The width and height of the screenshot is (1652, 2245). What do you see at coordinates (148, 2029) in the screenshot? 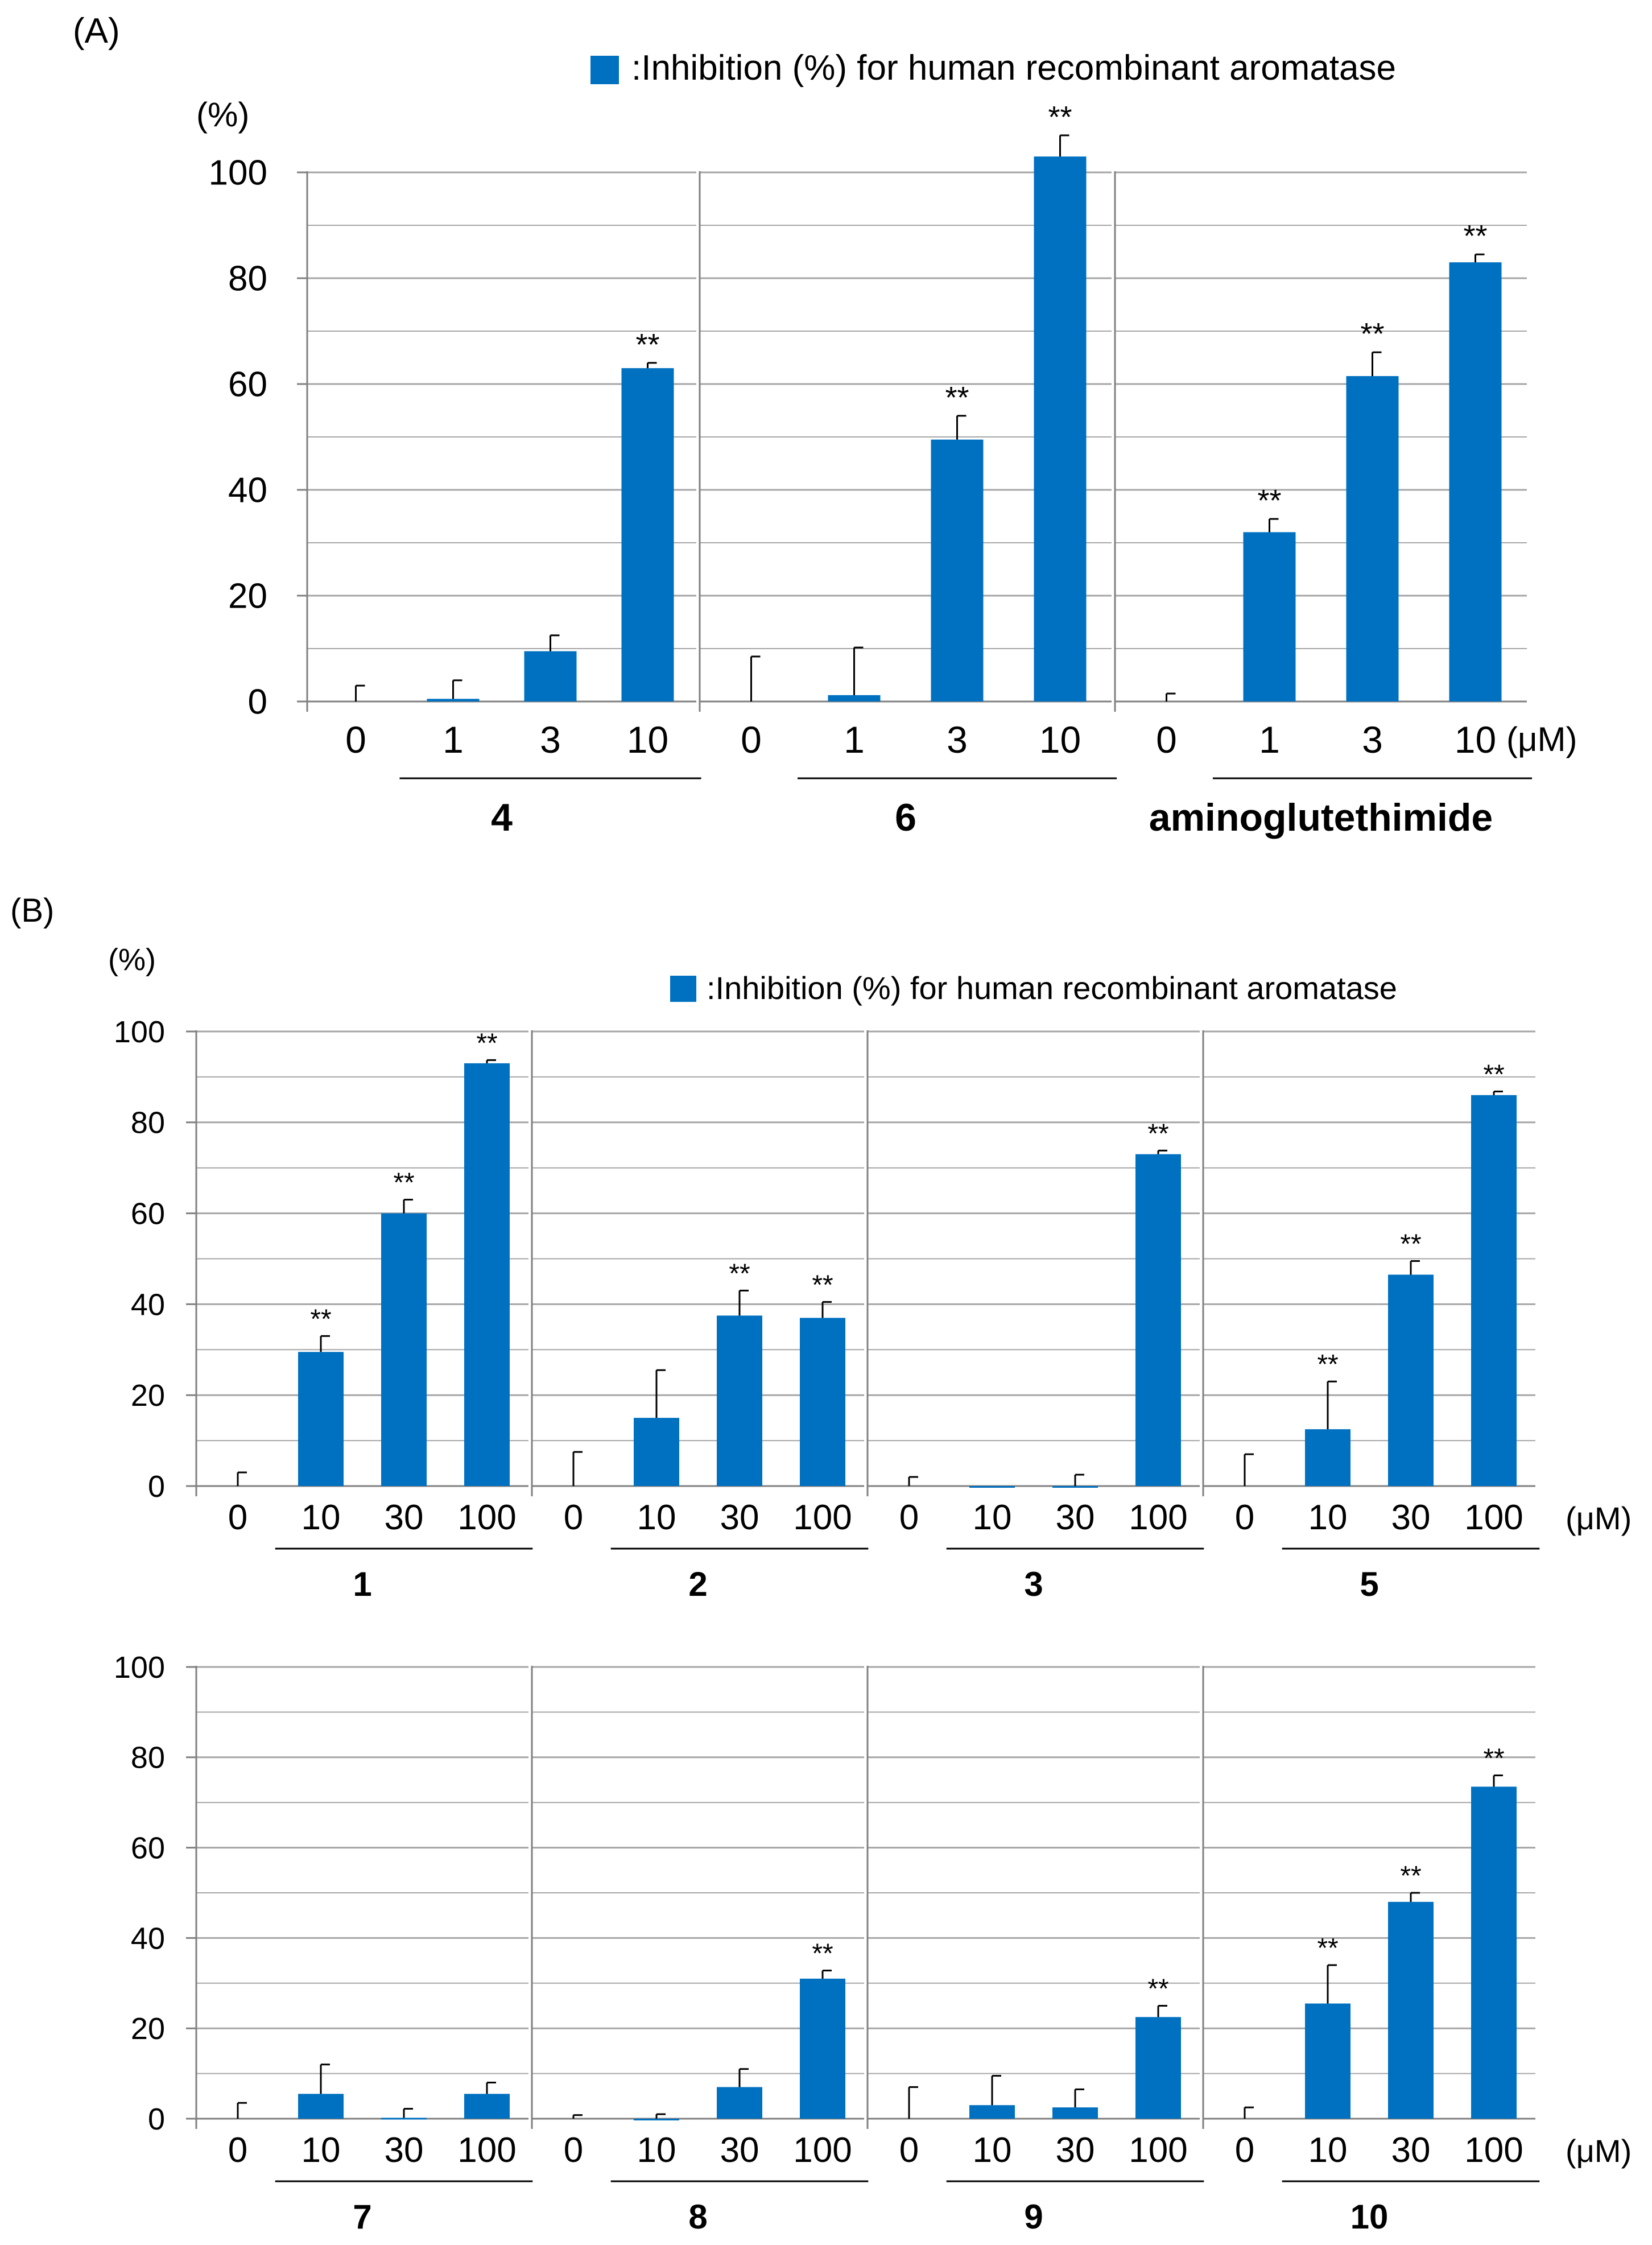
I see `y-tick-label-b-bottom-20: 20` at bounding box center [148, 2029].